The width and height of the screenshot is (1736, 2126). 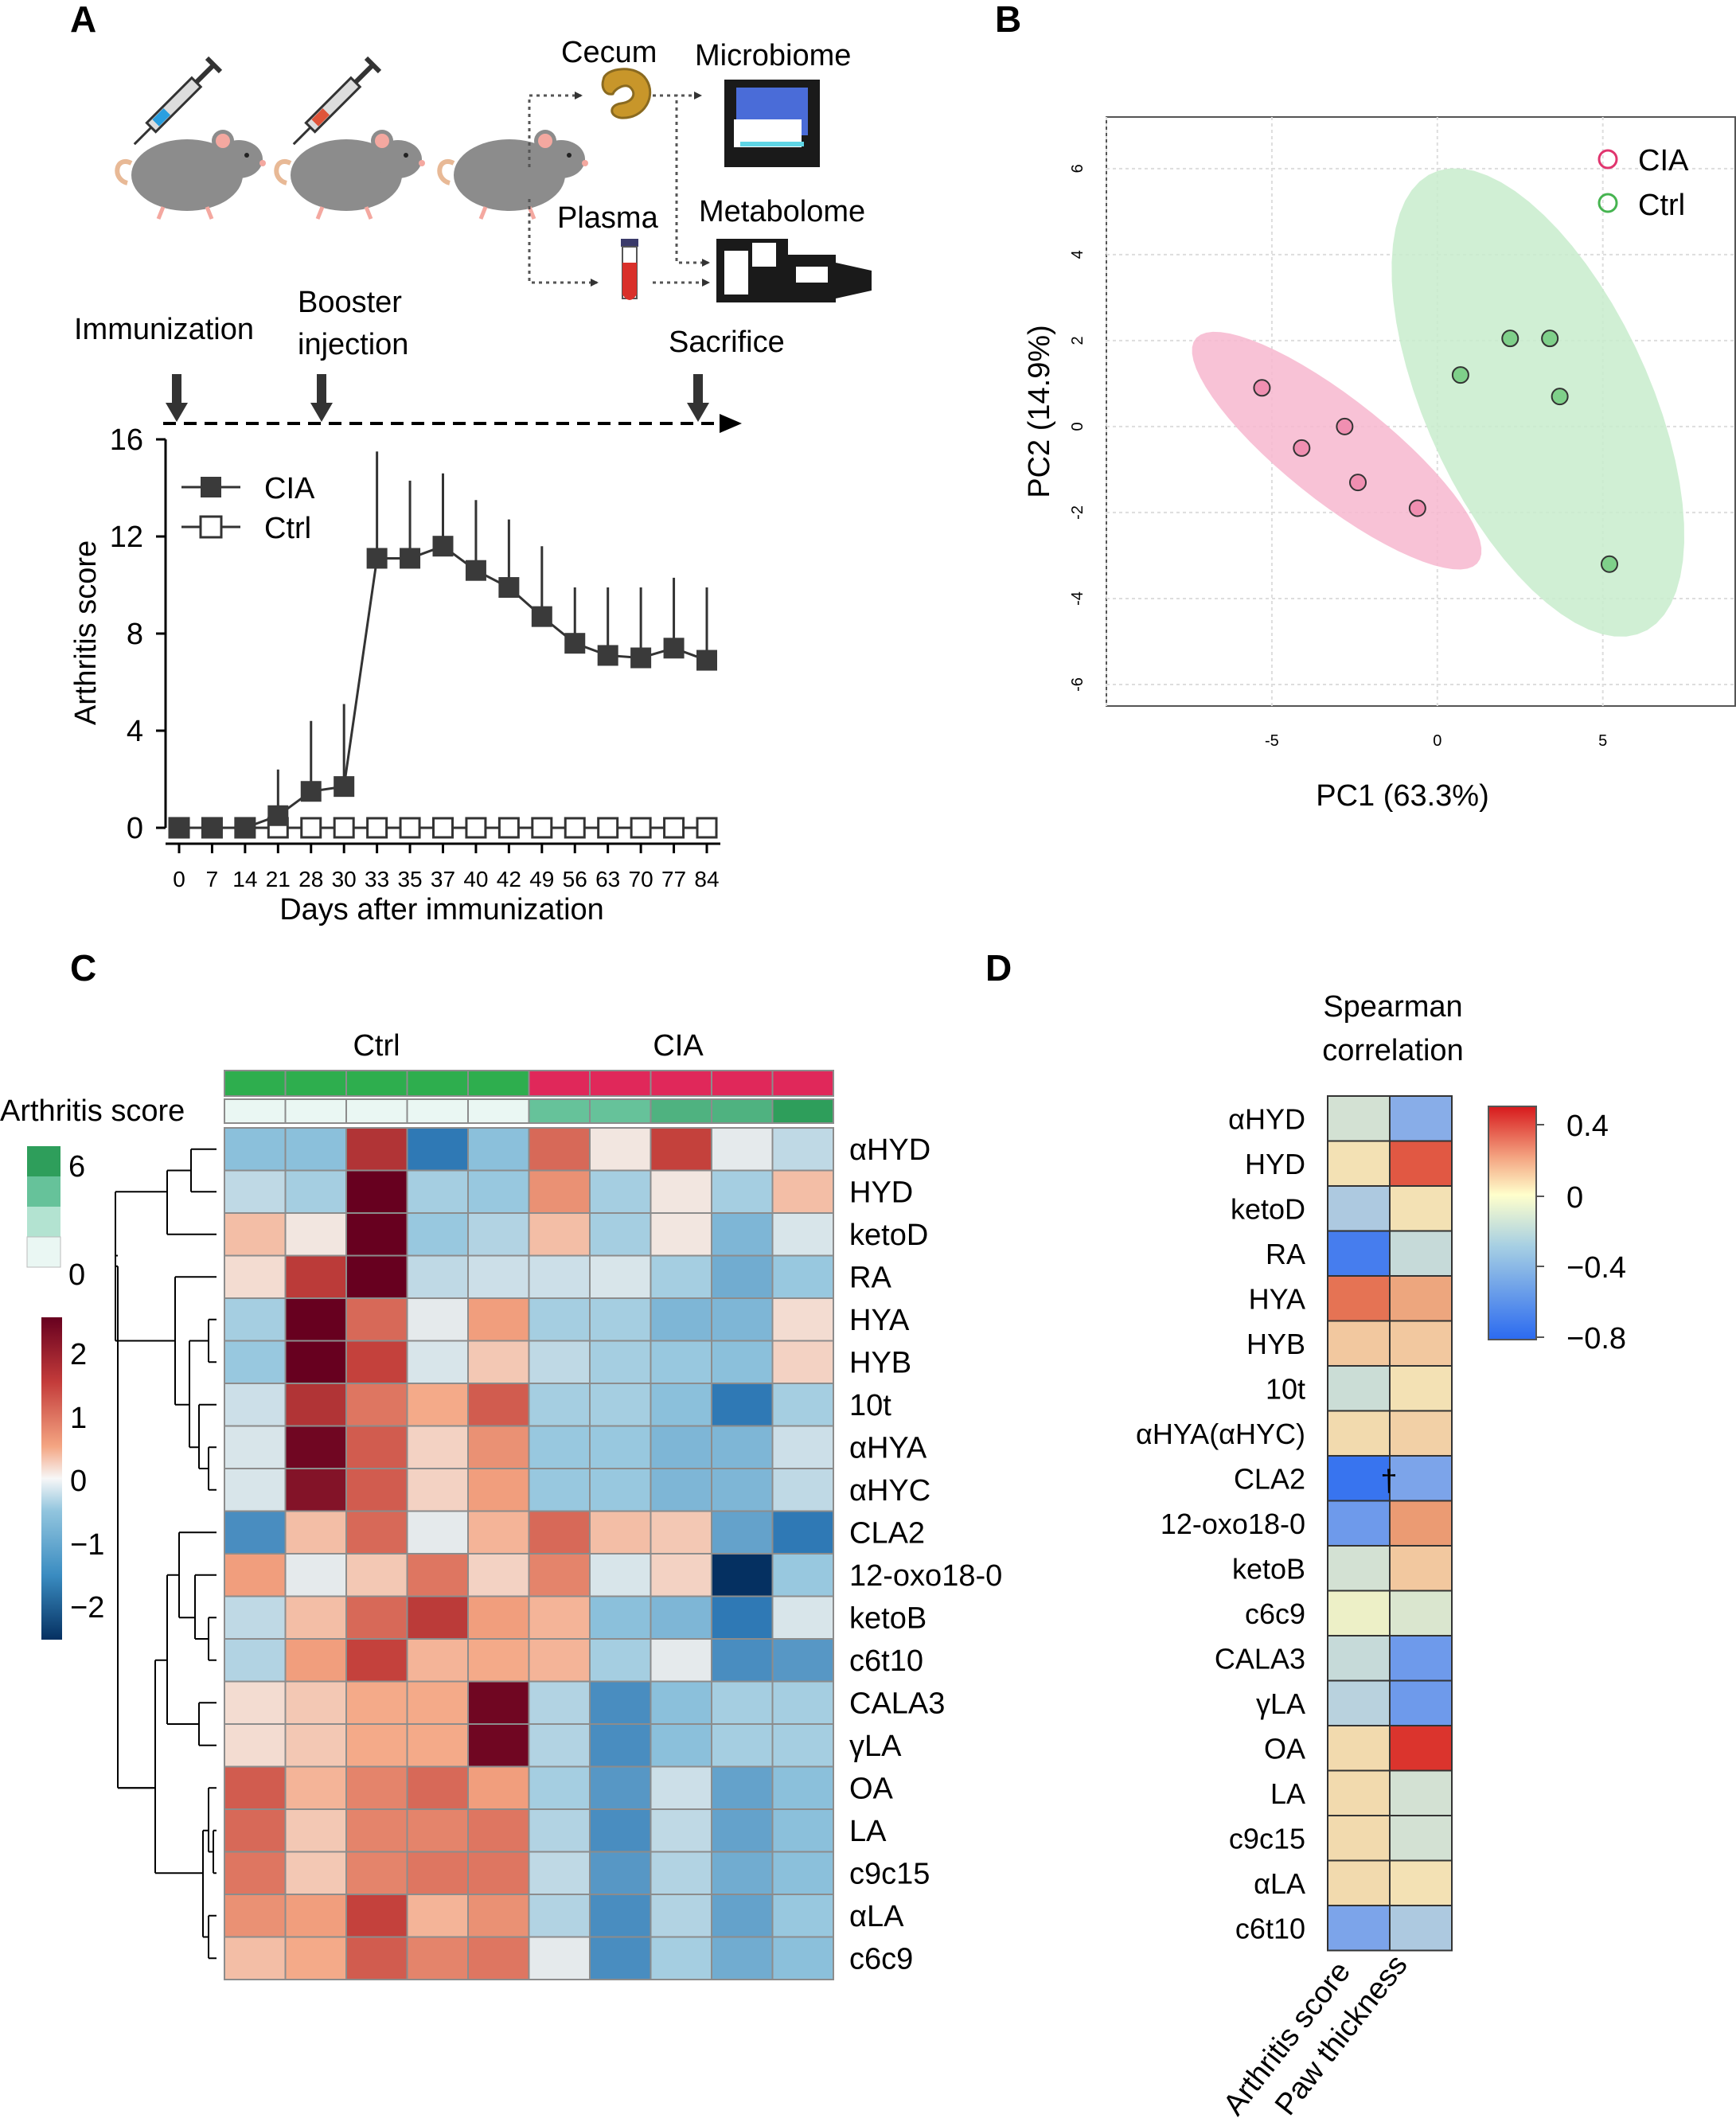 What do you see at coordinates (498, 1083) in the screenshot?
I see `group-annotation-cell` at bounding box center [498, 1083].